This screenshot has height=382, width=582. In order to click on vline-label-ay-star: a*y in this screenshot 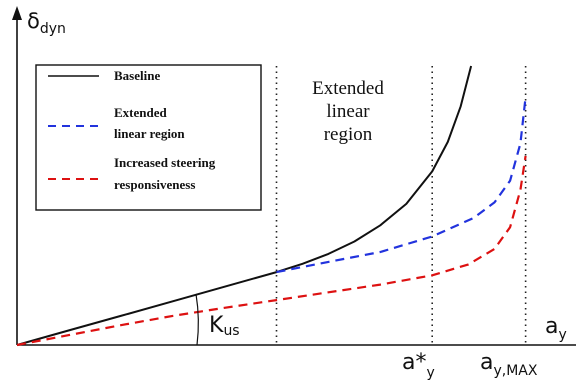, I will do `click(418, 365)`.